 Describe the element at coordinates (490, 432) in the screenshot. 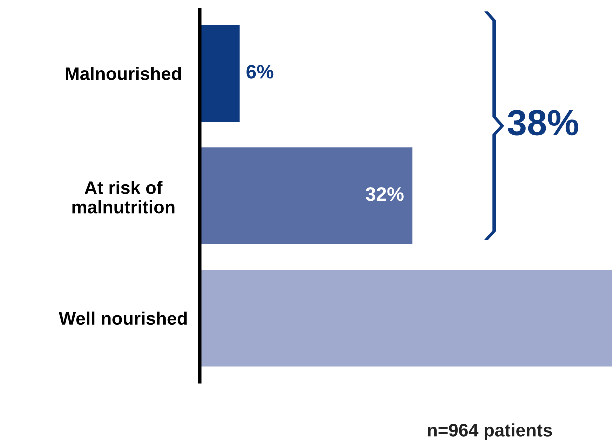

I see `text: n=964 patients` at that location.